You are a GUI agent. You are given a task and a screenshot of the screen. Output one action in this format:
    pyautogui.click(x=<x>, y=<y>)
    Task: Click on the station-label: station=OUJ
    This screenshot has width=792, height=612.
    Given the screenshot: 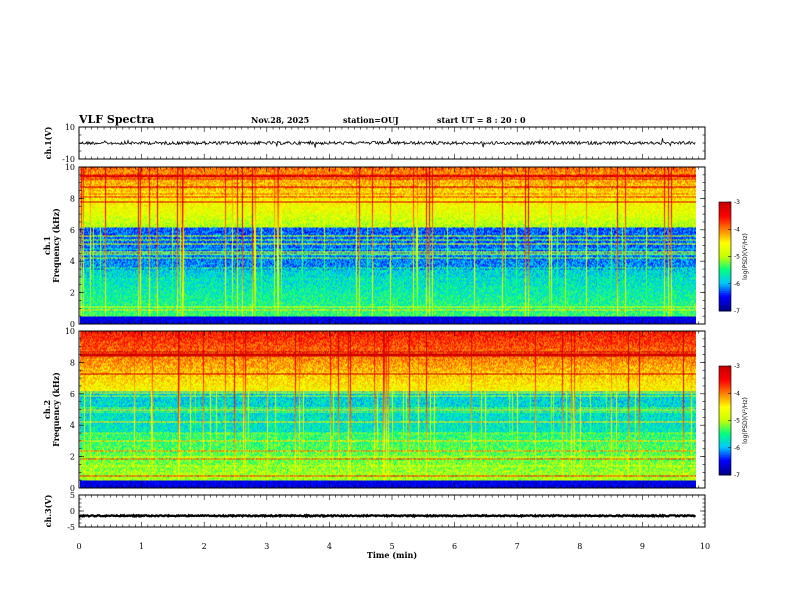 What is the action you would take?
    pyautogui.click(x=371, y=120)
    